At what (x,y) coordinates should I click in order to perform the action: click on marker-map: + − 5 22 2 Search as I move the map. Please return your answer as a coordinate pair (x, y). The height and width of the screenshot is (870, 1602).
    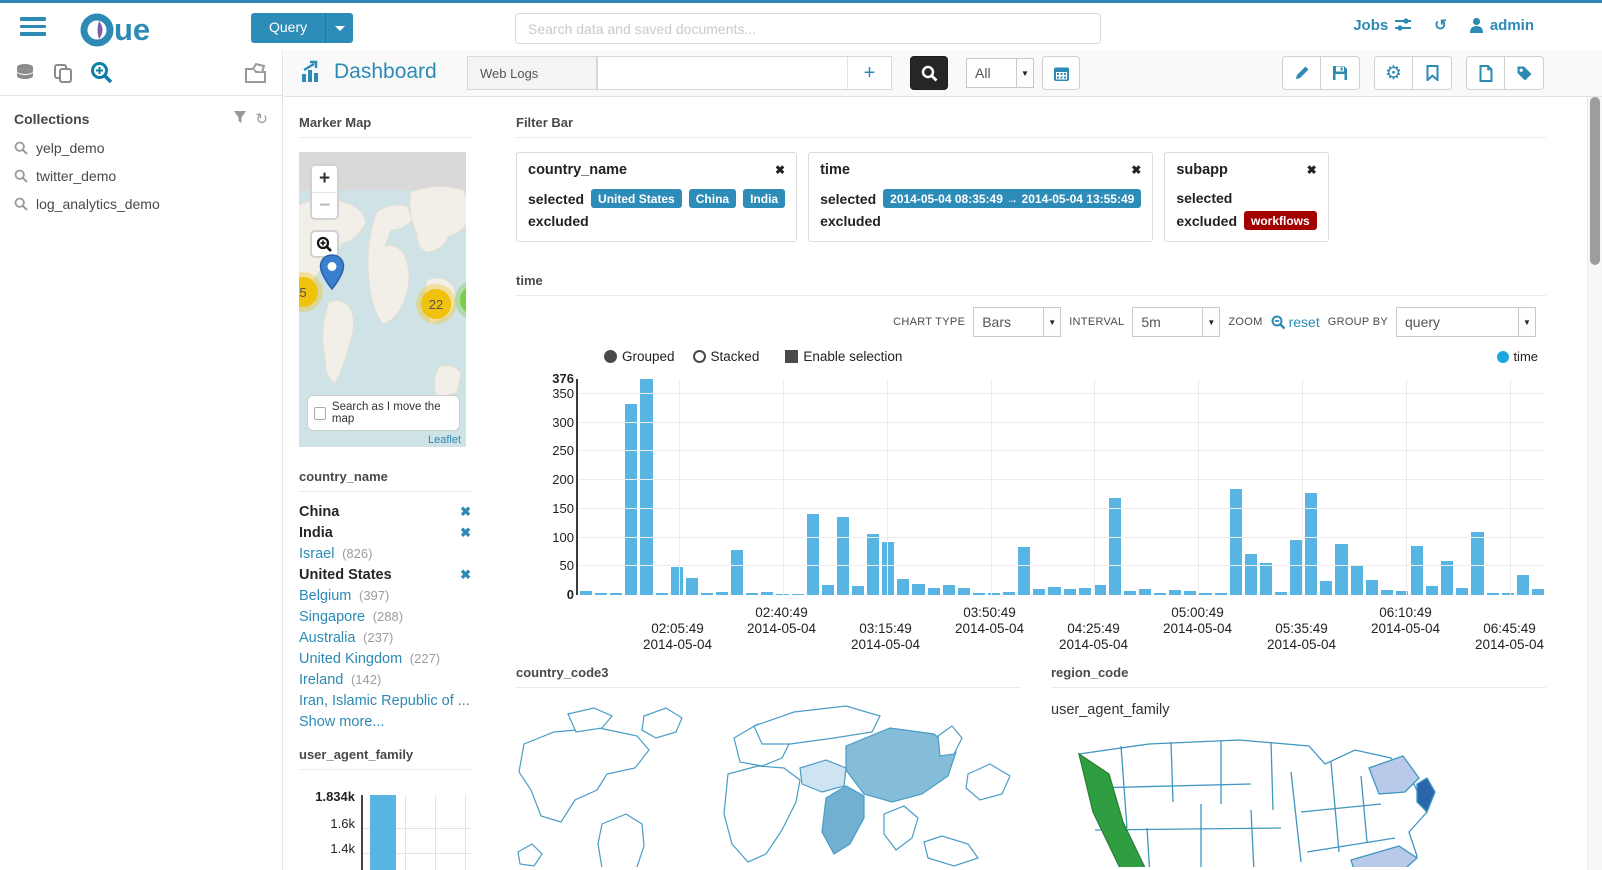
    Looking at the image, I should click on (382, 299).